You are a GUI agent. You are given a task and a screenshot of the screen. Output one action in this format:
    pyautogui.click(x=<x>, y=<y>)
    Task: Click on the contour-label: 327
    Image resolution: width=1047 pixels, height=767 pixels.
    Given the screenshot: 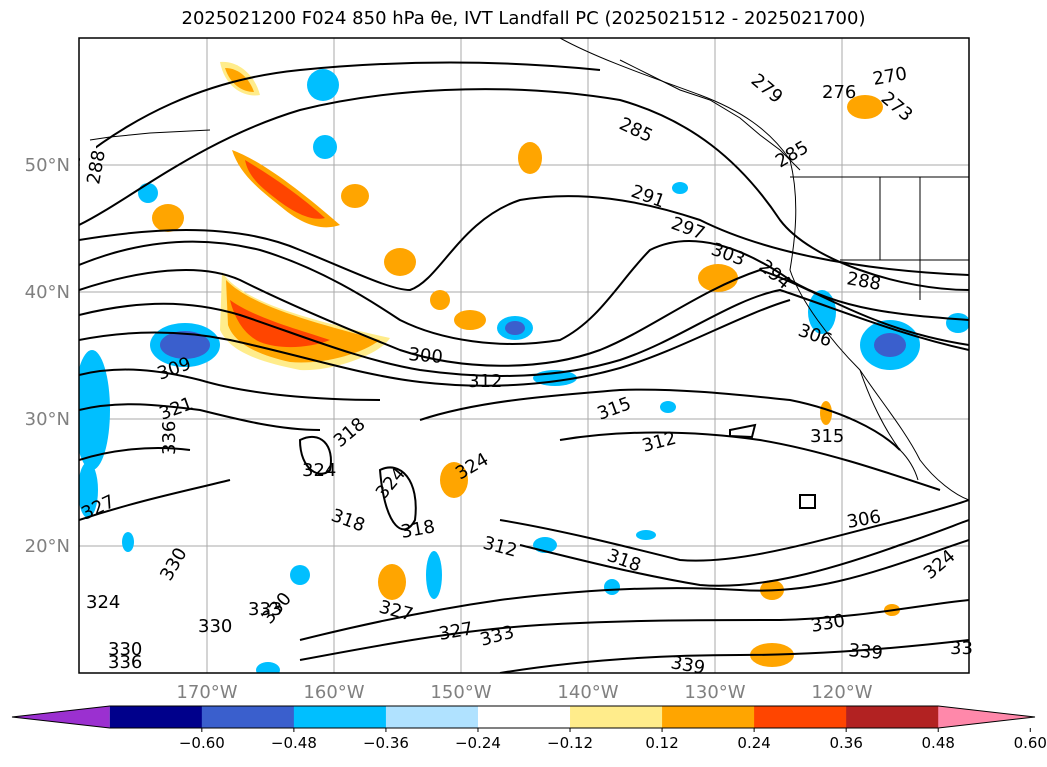 What is the action you would take?
    pyautogui.click(x=455, y=631)
    